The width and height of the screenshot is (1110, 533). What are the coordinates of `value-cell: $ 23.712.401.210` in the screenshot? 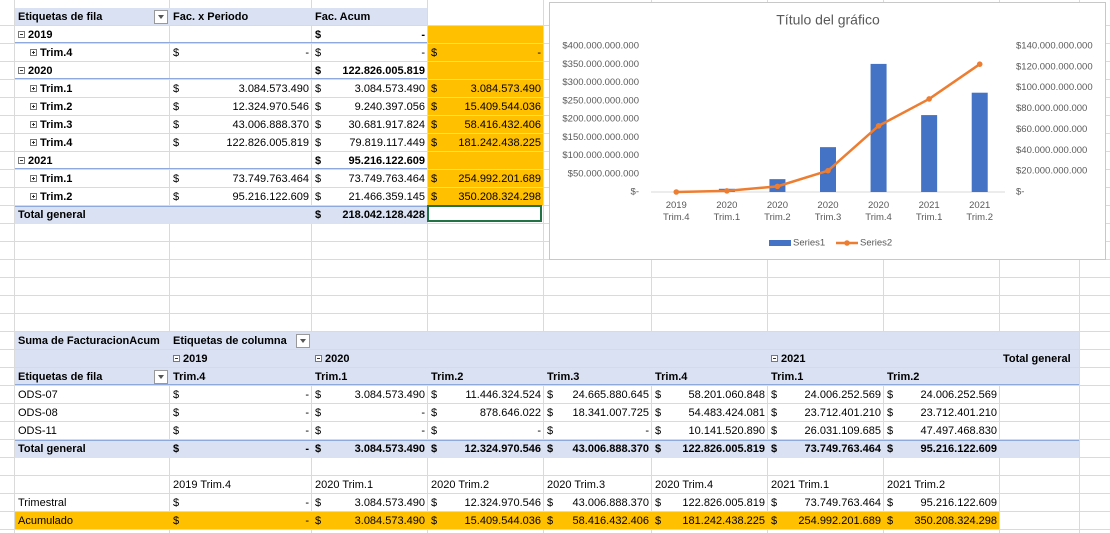 It's located at (942, 413).